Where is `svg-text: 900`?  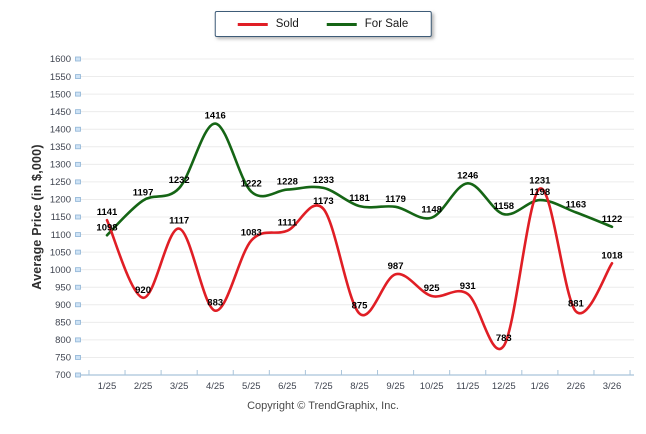 svg-text: 900 is located at coordinates (63, 305).